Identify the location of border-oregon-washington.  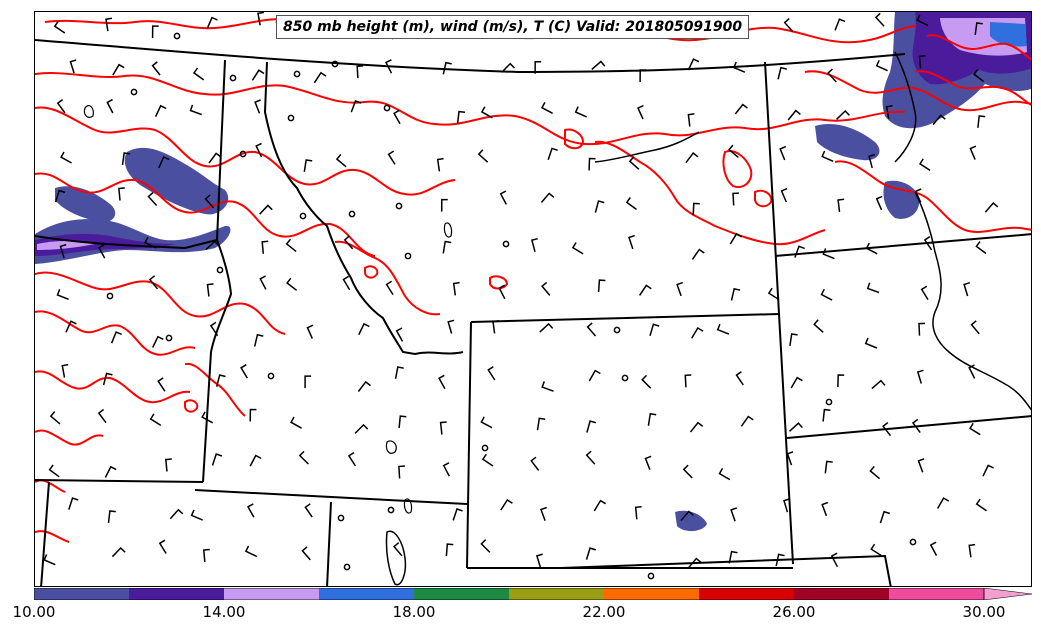
(126, 242).